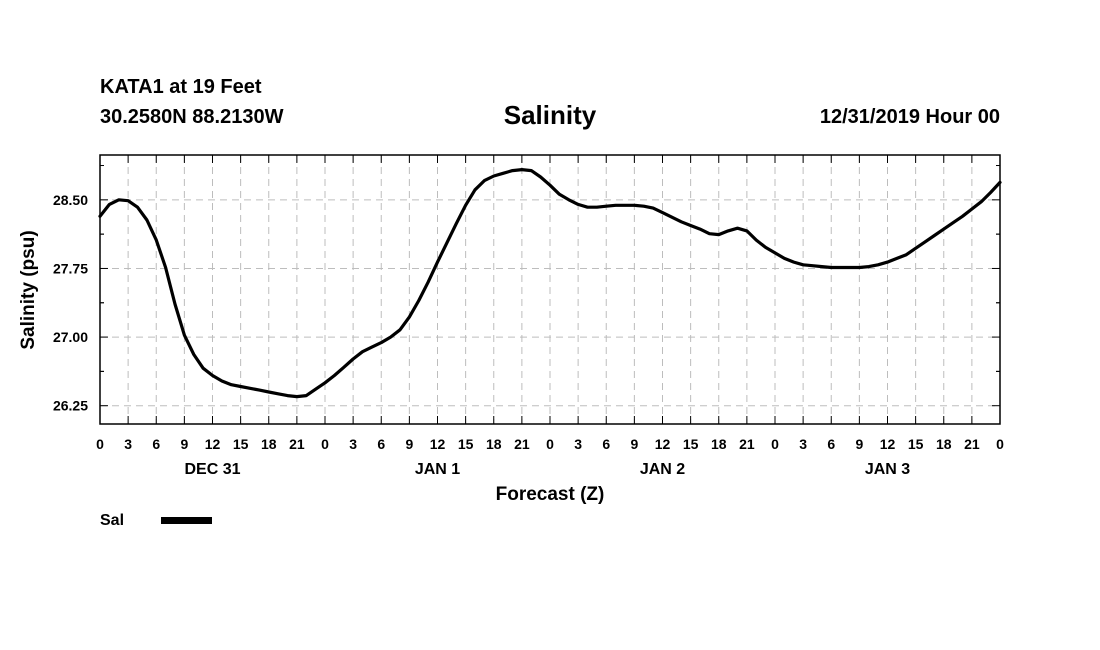 This screenshot has height=650, width=1100. What do you see at coordinates (437, 469) in the screenshot?
I see `day-label: JAN 1` at bounding box center [437, 469].